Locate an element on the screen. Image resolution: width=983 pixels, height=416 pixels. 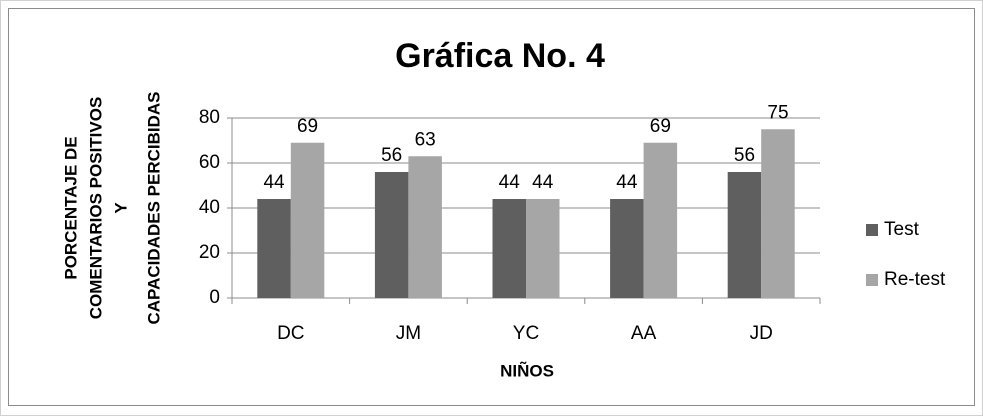
y-axis-title-line: COMENTARIOS POSITIVOS is located at coordinates (95, 208).